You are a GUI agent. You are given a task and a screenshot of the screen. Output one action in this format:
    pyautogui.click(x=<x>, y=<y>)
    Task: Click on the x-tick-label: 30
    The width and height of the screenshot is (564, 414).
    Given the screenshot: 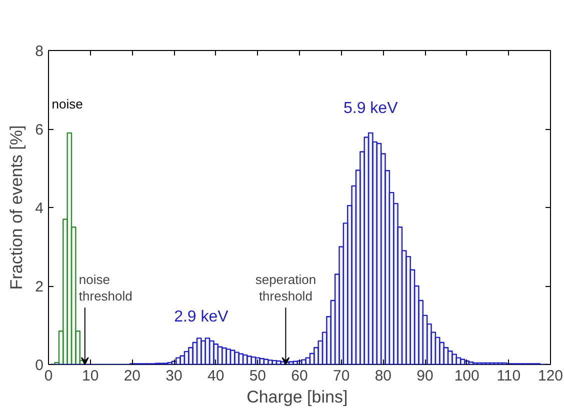 What is the action you would take?
    pyautogui.click(x=174, y=376)
    